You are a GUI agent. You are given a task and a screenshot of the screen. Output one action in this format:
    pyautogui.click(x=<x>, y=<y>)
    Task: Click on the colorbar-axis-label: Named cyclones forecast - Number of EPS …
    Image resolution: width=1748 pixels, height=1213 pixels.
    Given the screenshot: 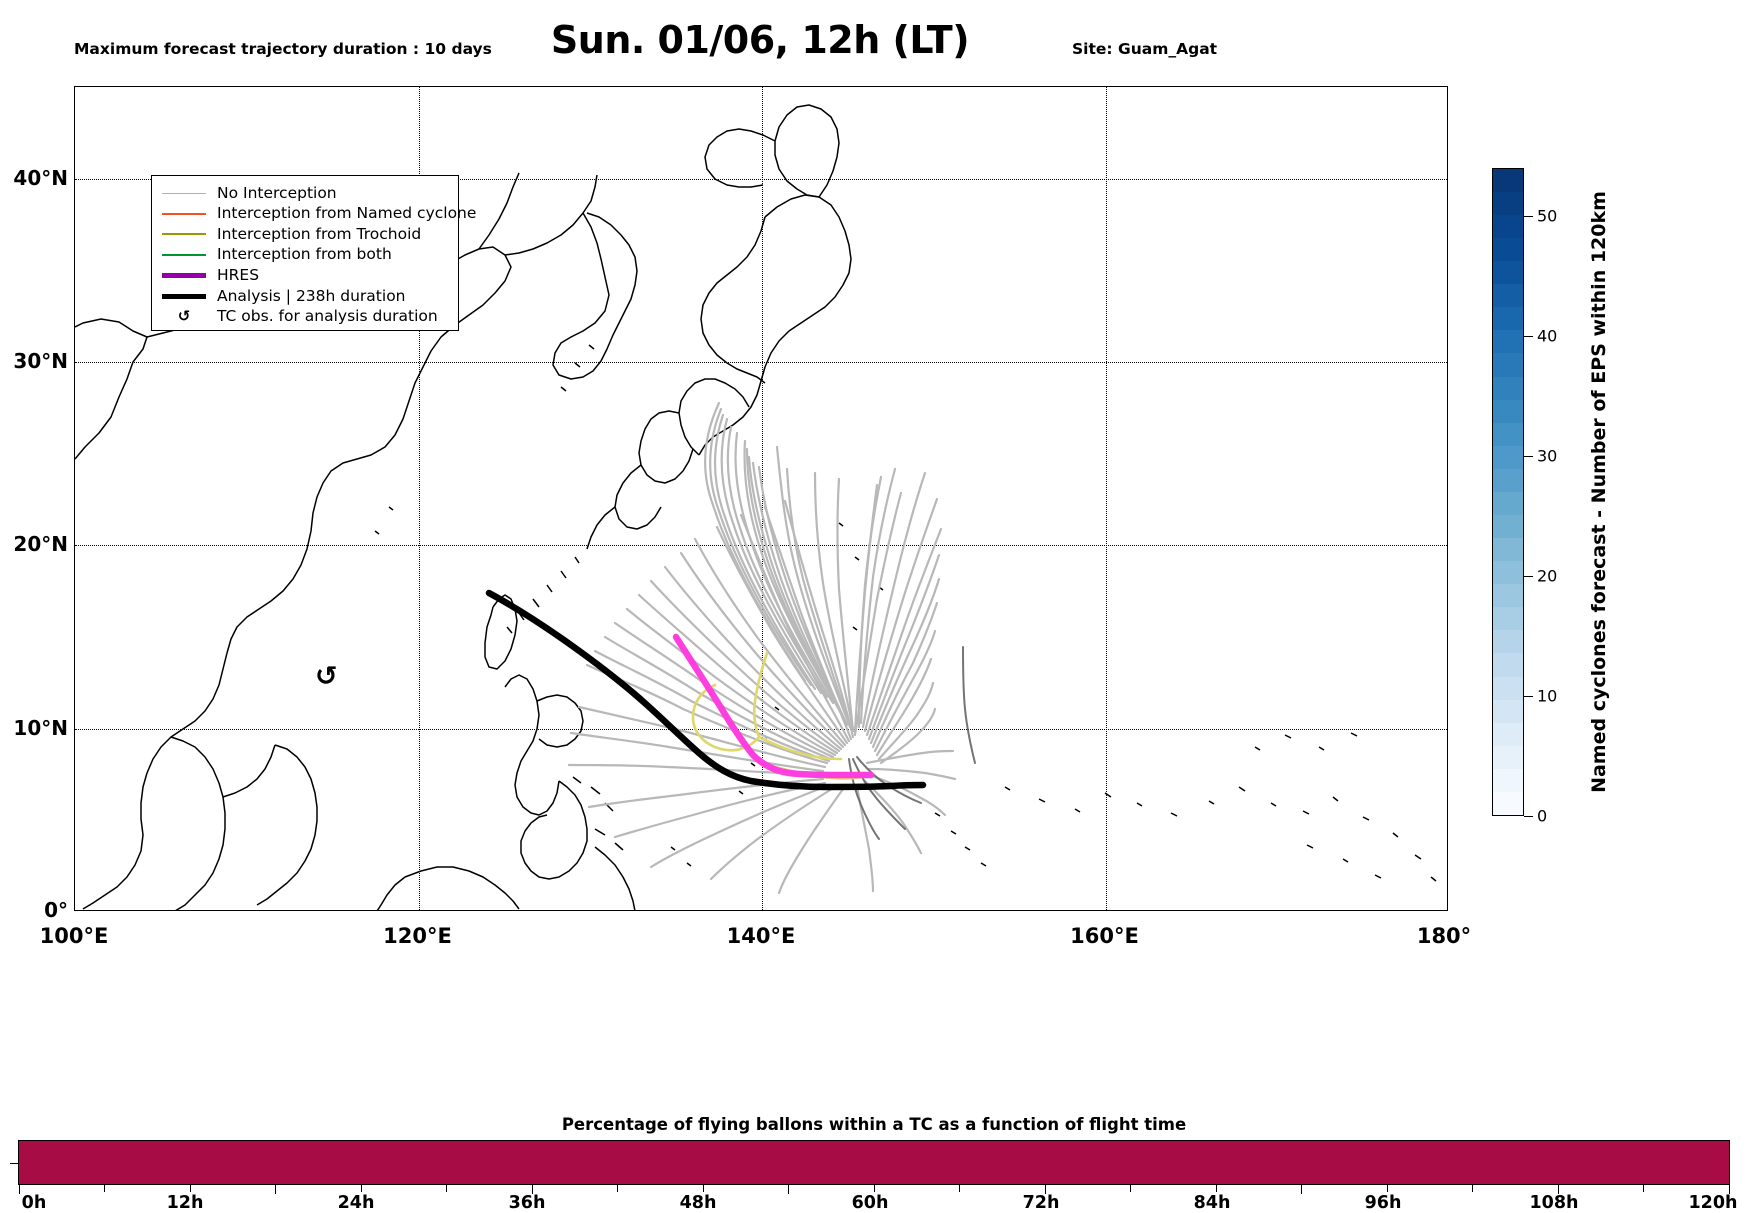 What is the action you would take?
    pyautogui.click(x=1599, y=492)
    